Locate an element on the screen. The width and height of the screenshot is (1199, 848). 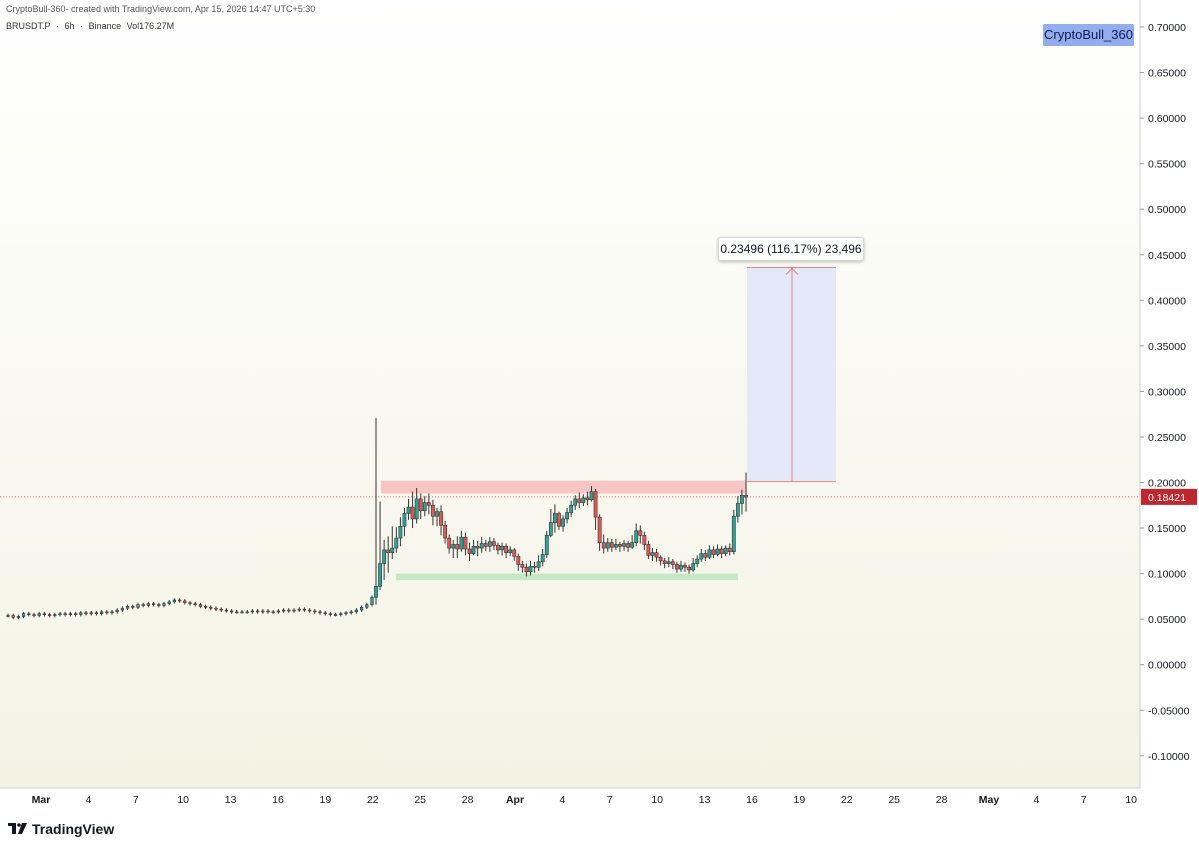
y-tick-label: 0.00000 is located at coordinates (1167, 666).